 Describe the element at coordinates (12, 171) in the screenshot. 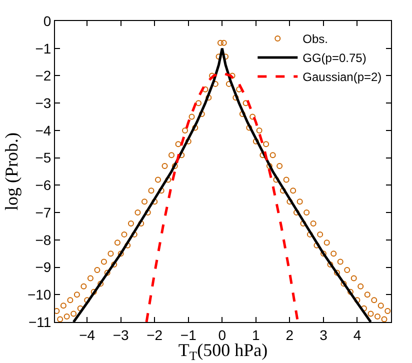

I see `y-axis-title: log (Prob.)` at that location.